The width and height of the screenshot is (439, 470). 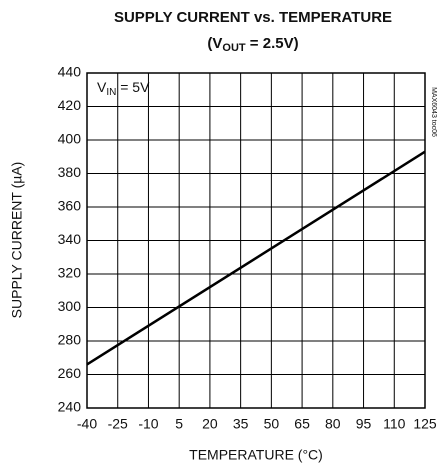 I want to click on subtitle-part: (V, so click(x=214, y=43).